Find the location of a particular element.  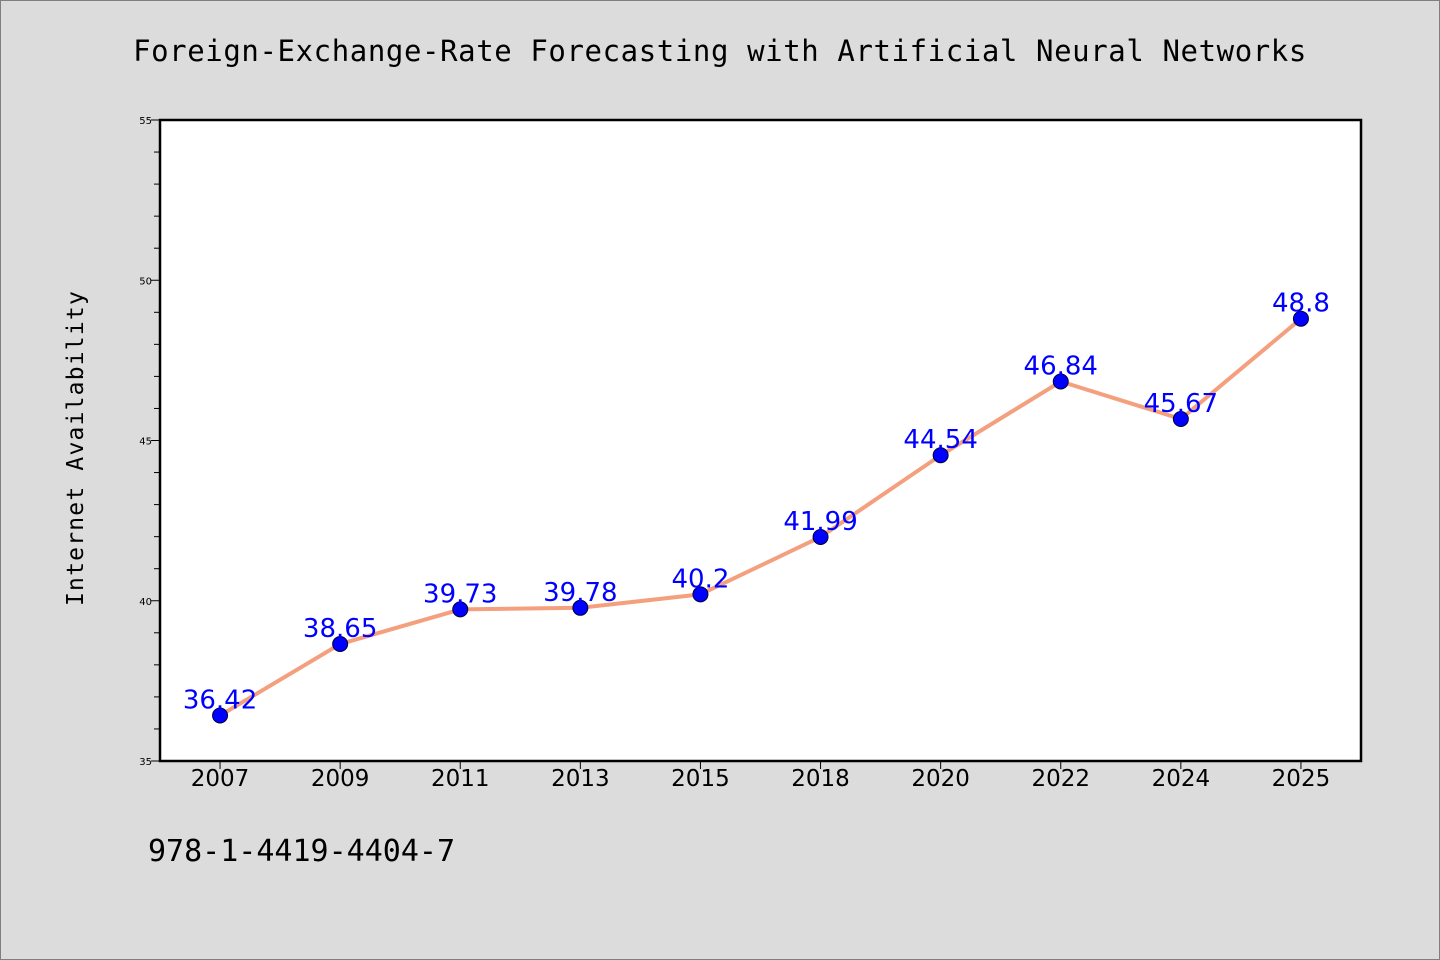

y-tick-label: 45 is located at coordinates (145, 442).